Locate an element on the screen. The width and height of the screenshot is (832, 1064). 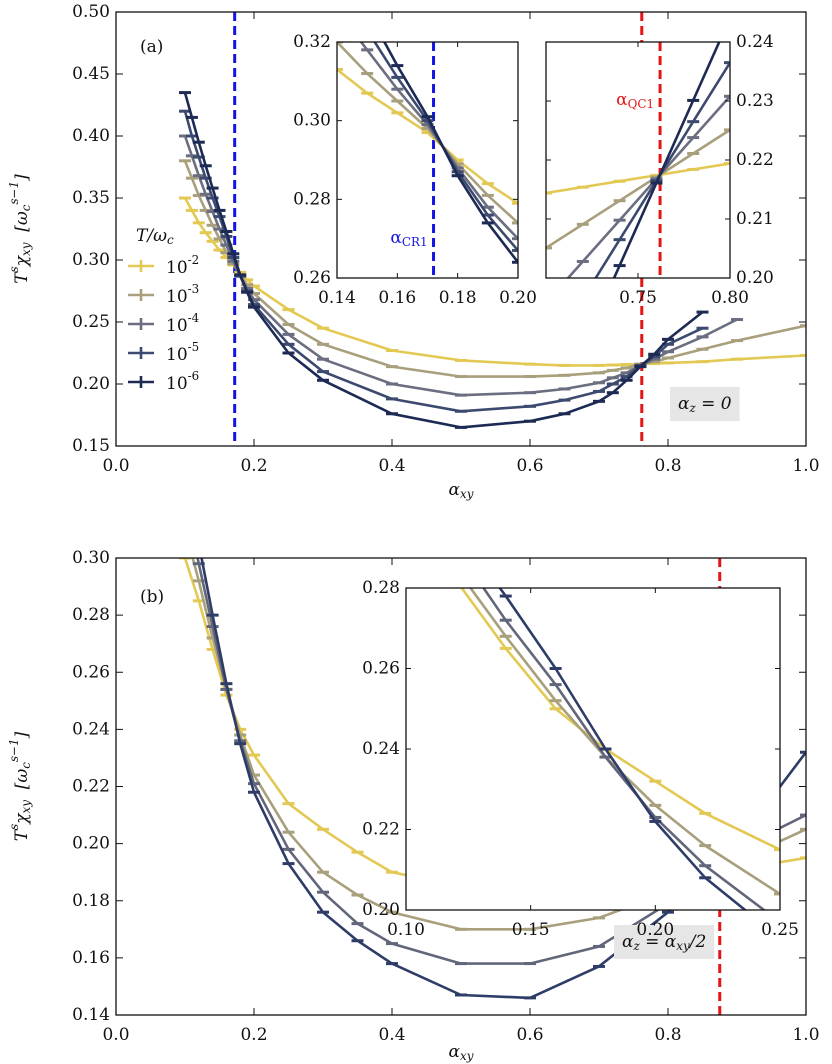
text-box: αz = αxy/2 is located at coordinates (664, 943).